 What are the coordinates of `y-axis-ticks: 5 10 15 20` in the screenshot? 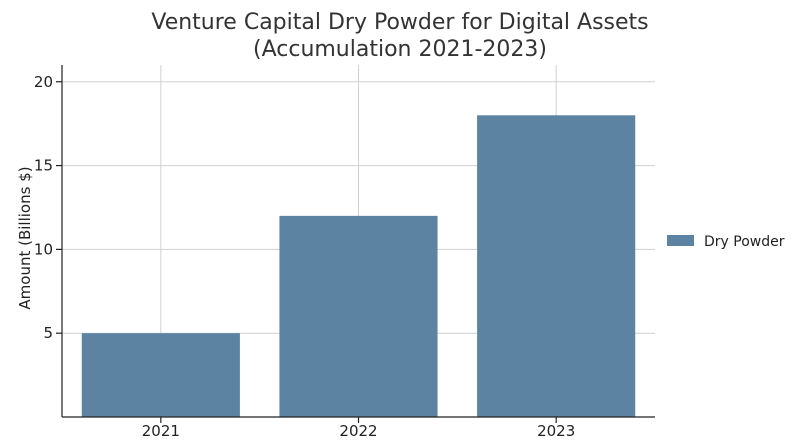 It's located at (48, 207).